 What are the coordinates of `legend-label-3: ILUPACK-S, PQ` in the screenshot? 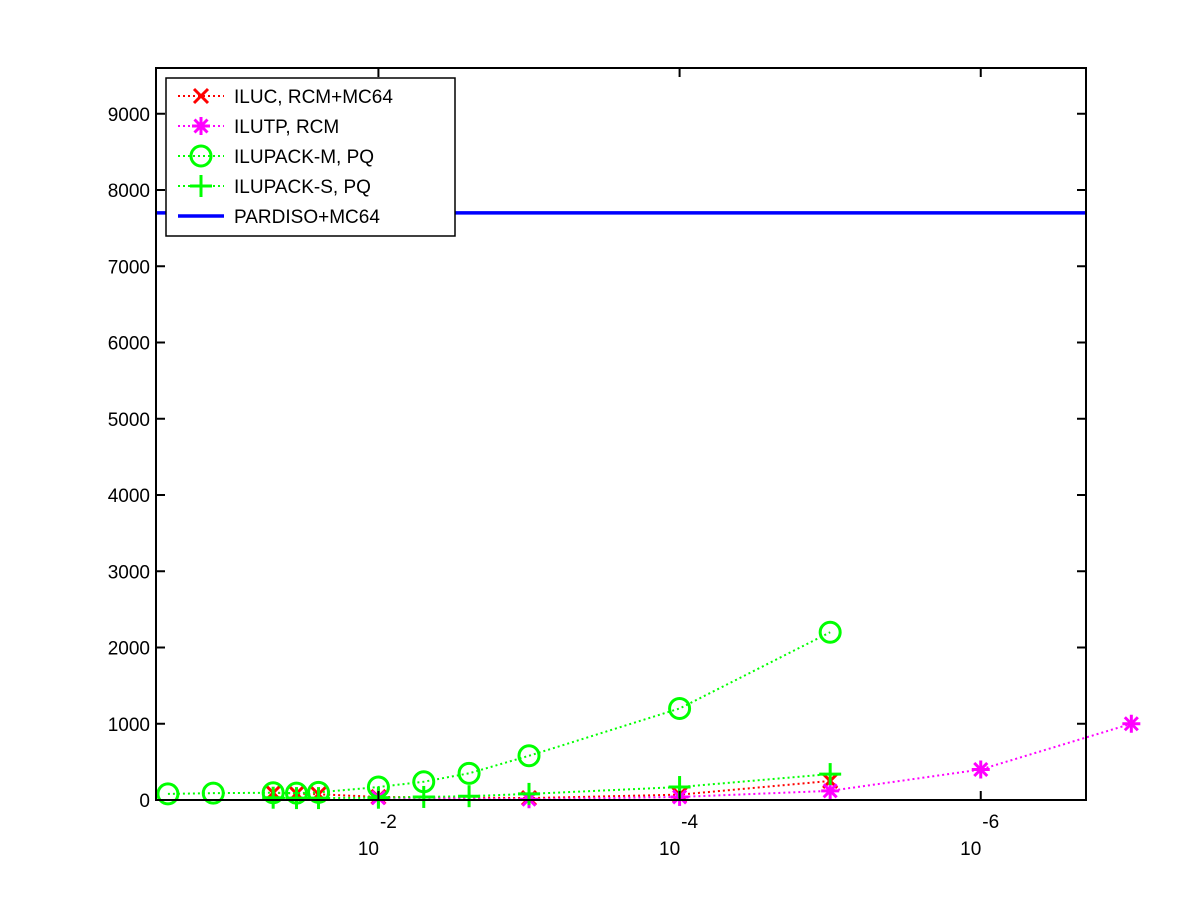 It's located at (302, 187).